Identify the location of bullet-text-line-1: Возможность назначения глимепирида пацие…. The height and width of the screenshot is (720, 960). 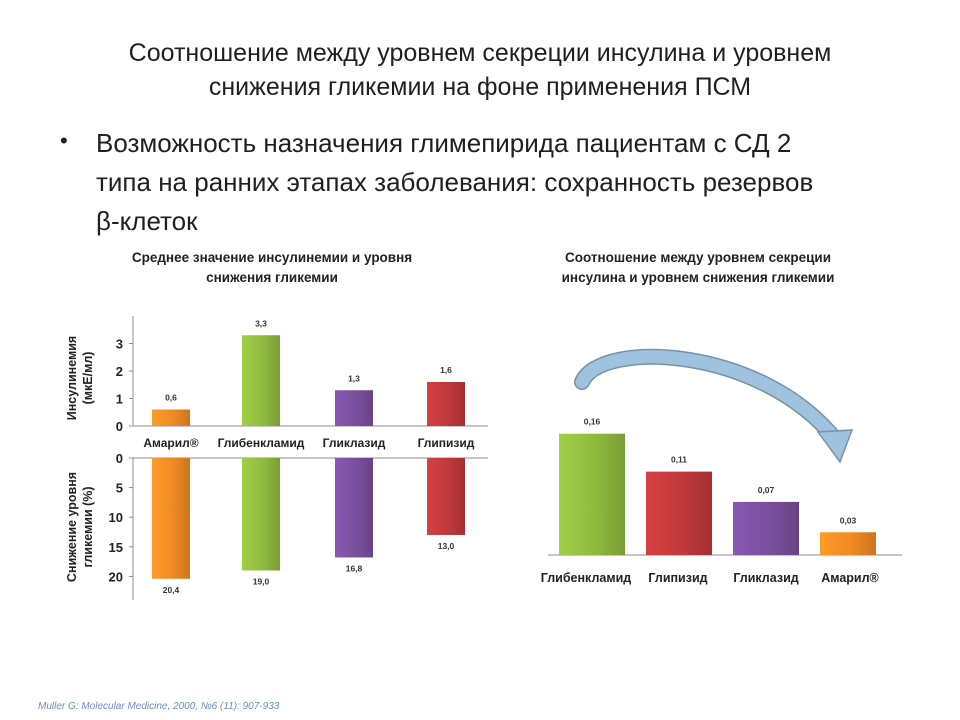
(444, 143).